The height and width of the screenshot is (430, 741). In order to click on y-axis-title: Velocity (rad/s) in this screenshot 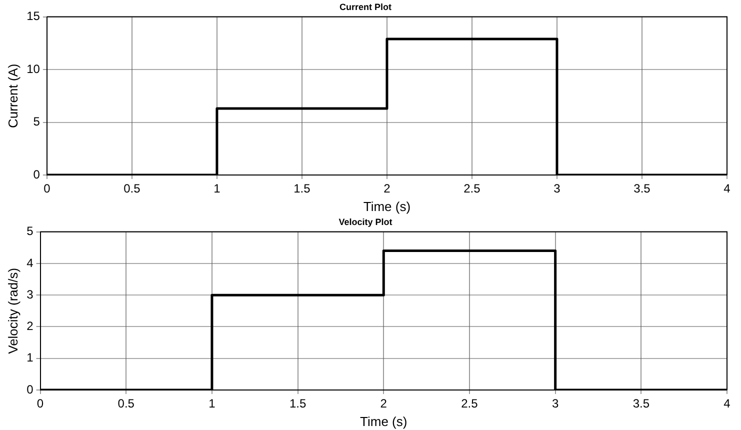, I will do `click(12, 311)`.